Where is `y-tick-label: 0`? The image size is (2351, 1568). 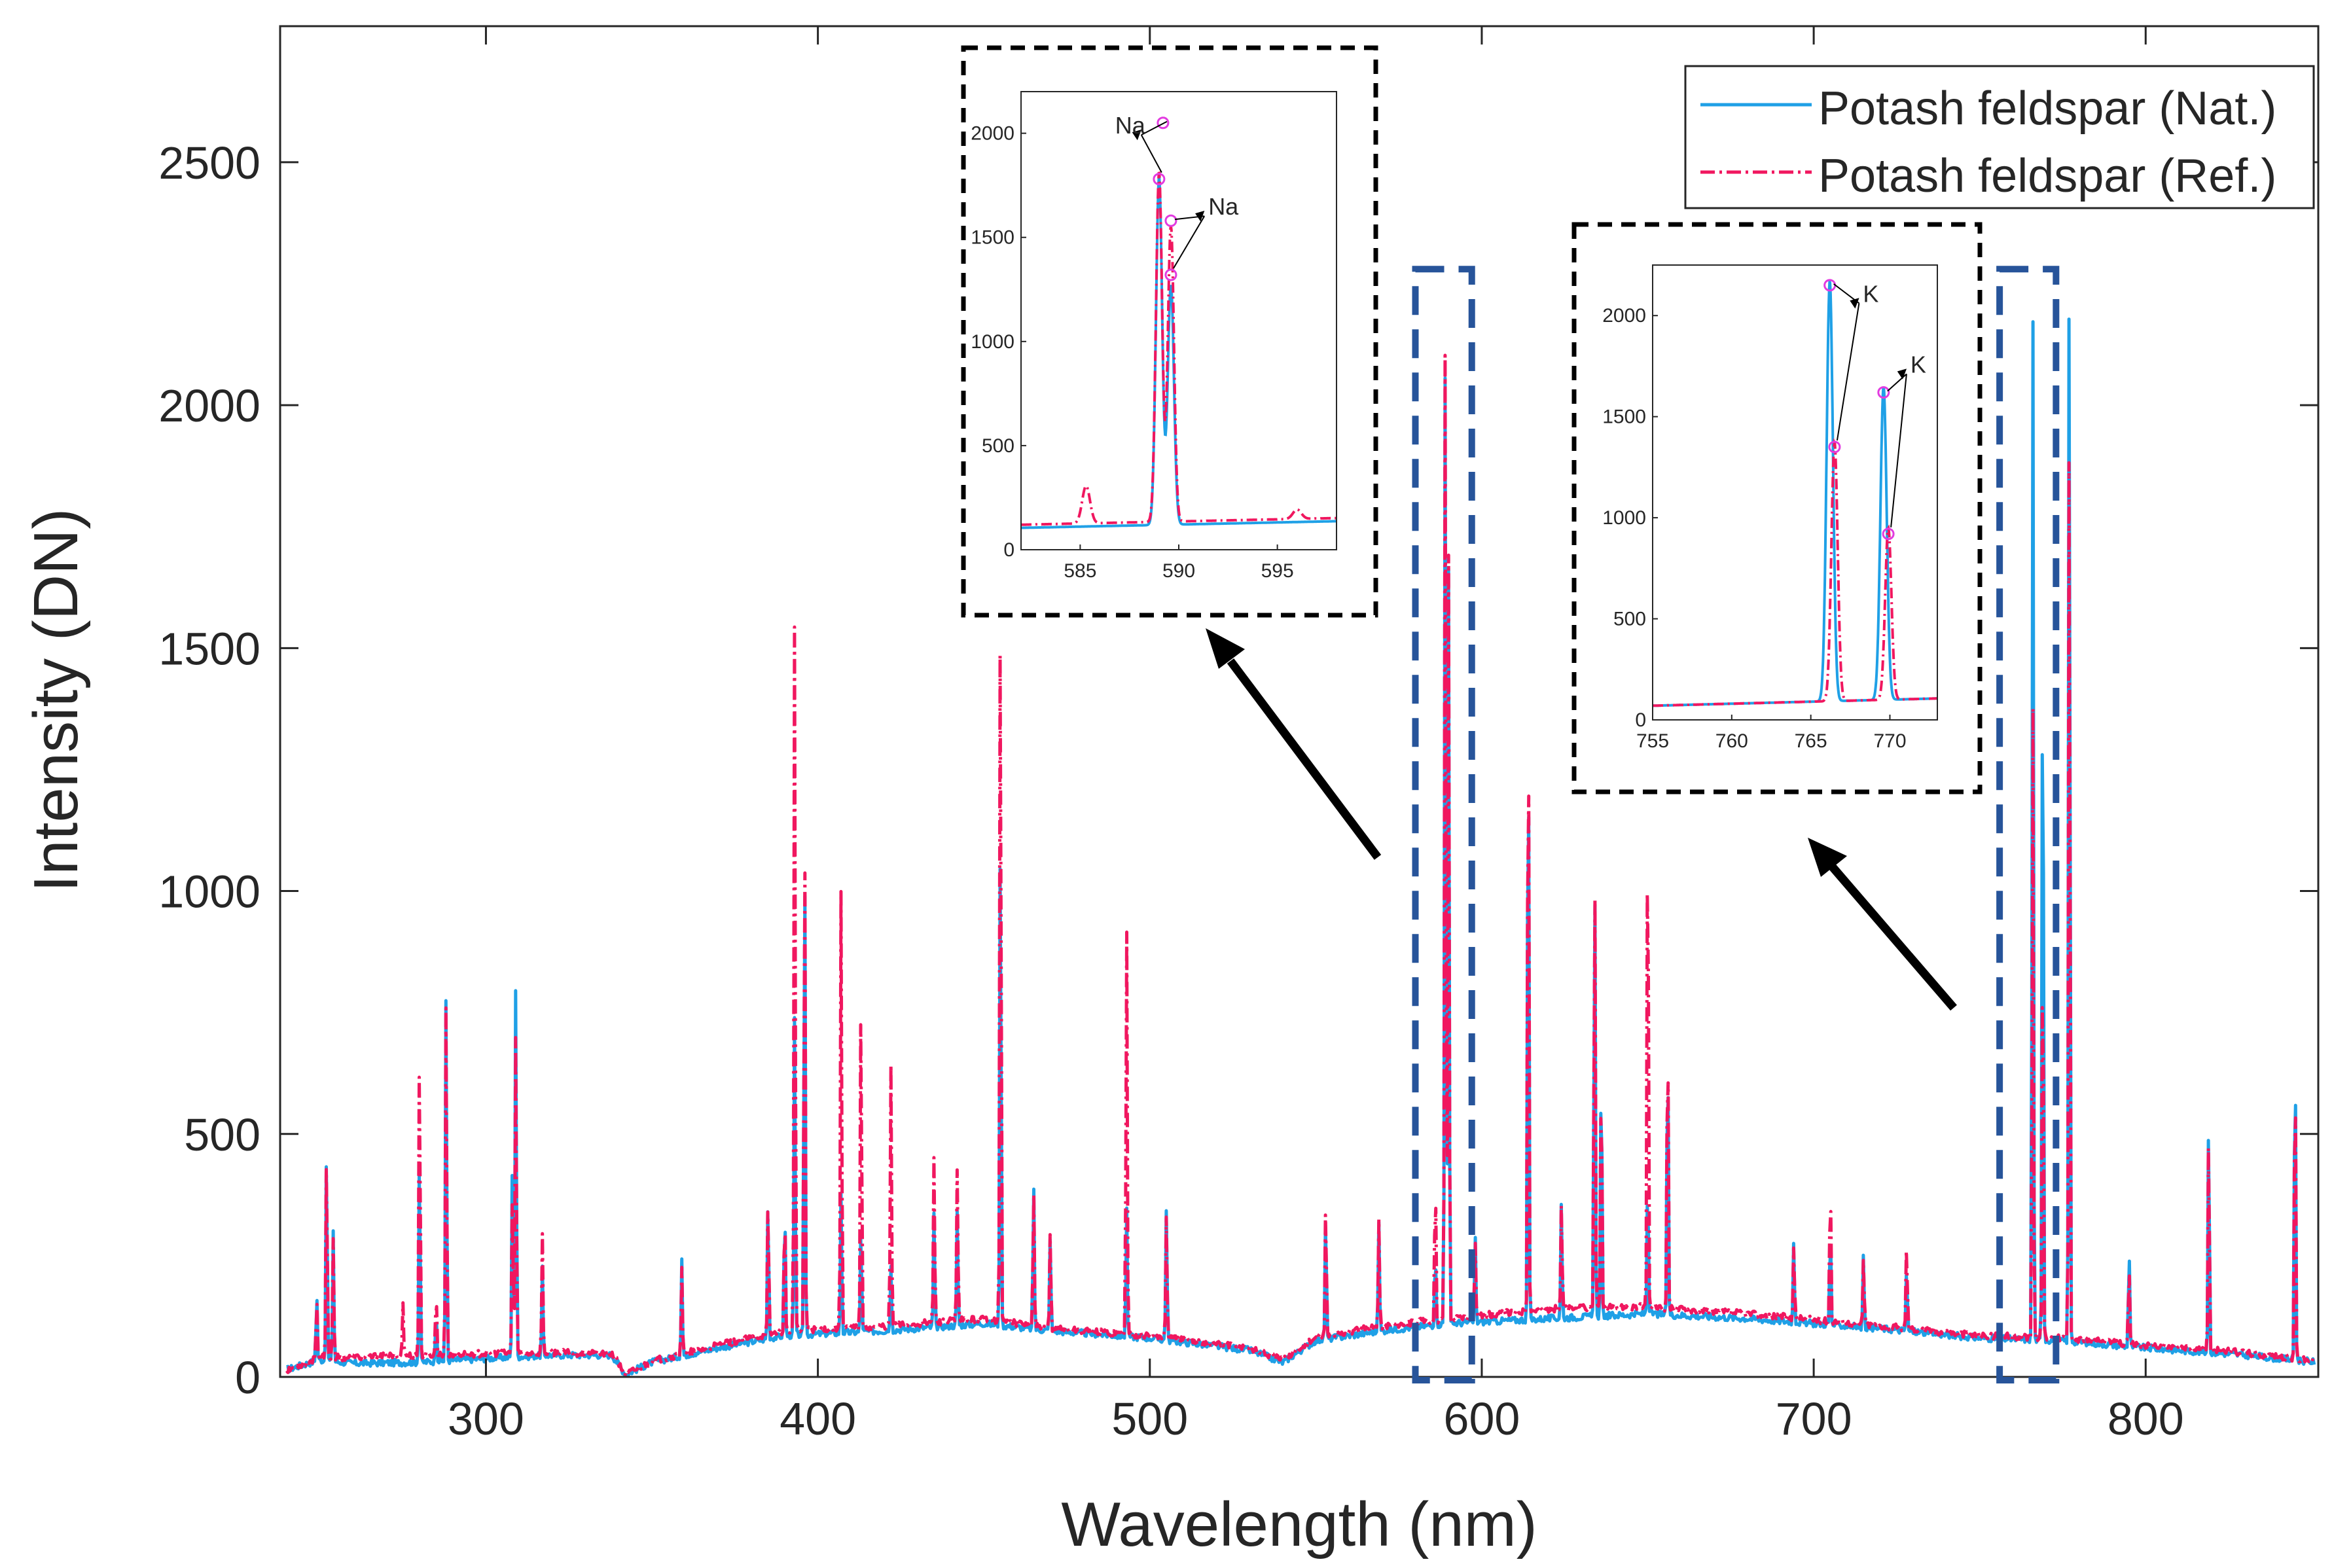
y-tick-label: 0 is located at coordinates (248, 1378).